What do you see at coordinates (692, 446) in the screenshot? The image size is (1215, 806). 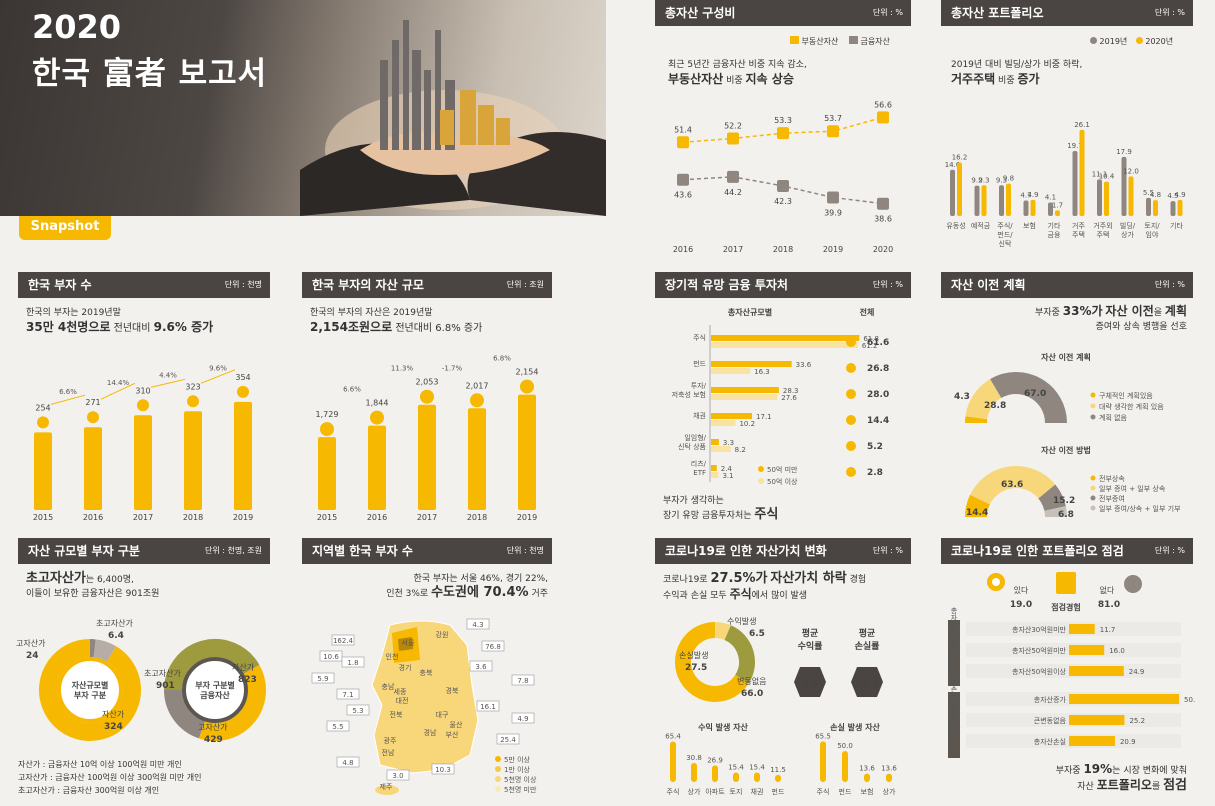 I see `y-tick-label: 신탁 상품` at bounding box center [692, 446].